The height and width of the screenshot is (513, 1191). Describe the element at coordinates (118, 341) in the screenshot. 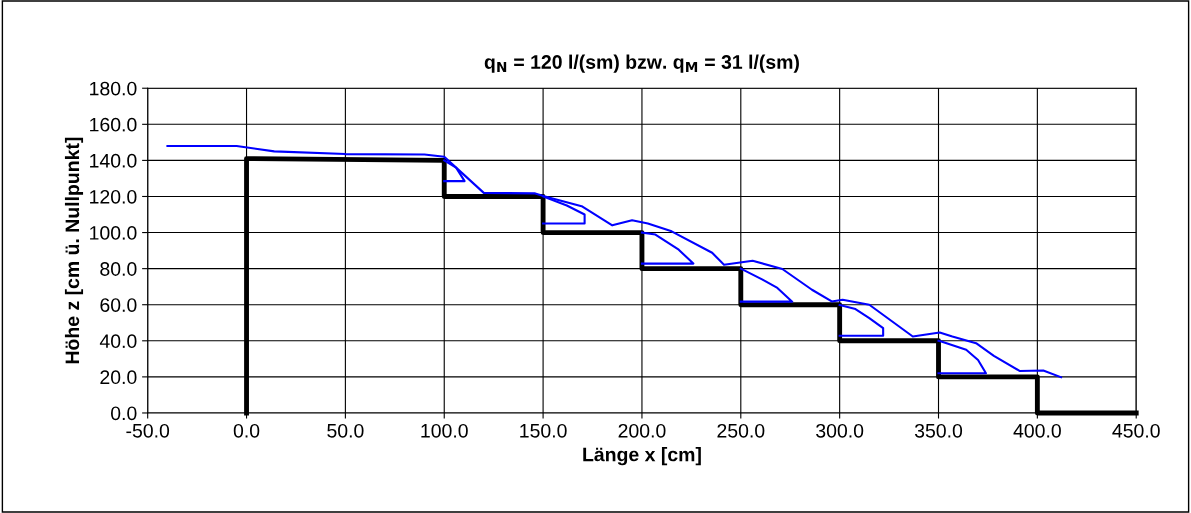

I see `y-tick-label: 40.0` at that location.